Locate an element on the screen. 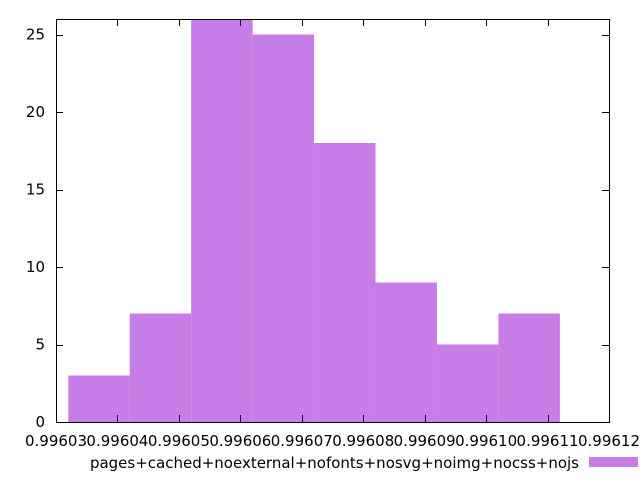  y-tick-label: 25 is located at coordinates (35, 35).